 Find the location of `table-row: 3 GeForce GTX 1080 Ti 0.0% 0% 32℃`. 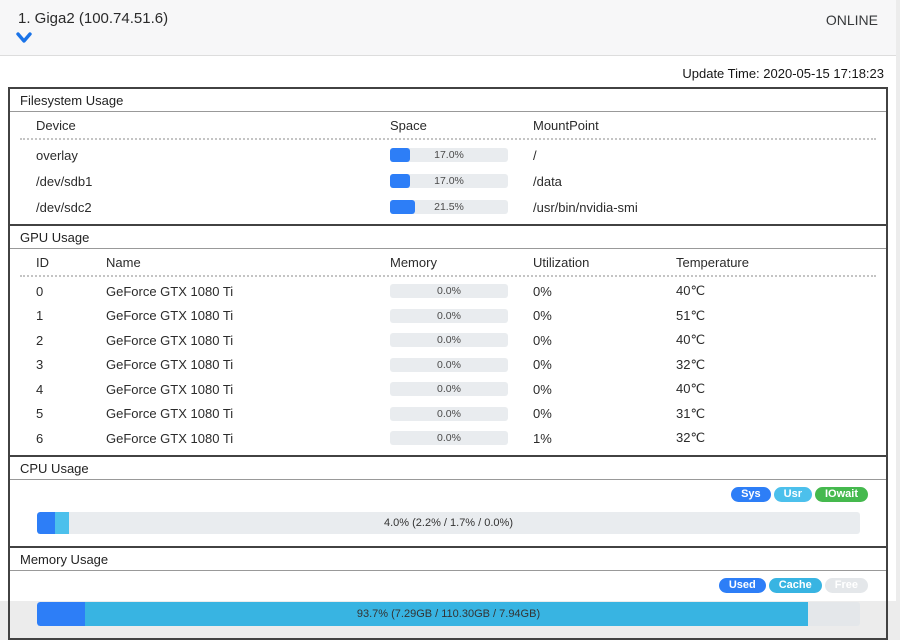

table-row: 3 GeForce GTX 1080 Ti 0.0% 0% 32℃ is located at coordinates (448, 365).